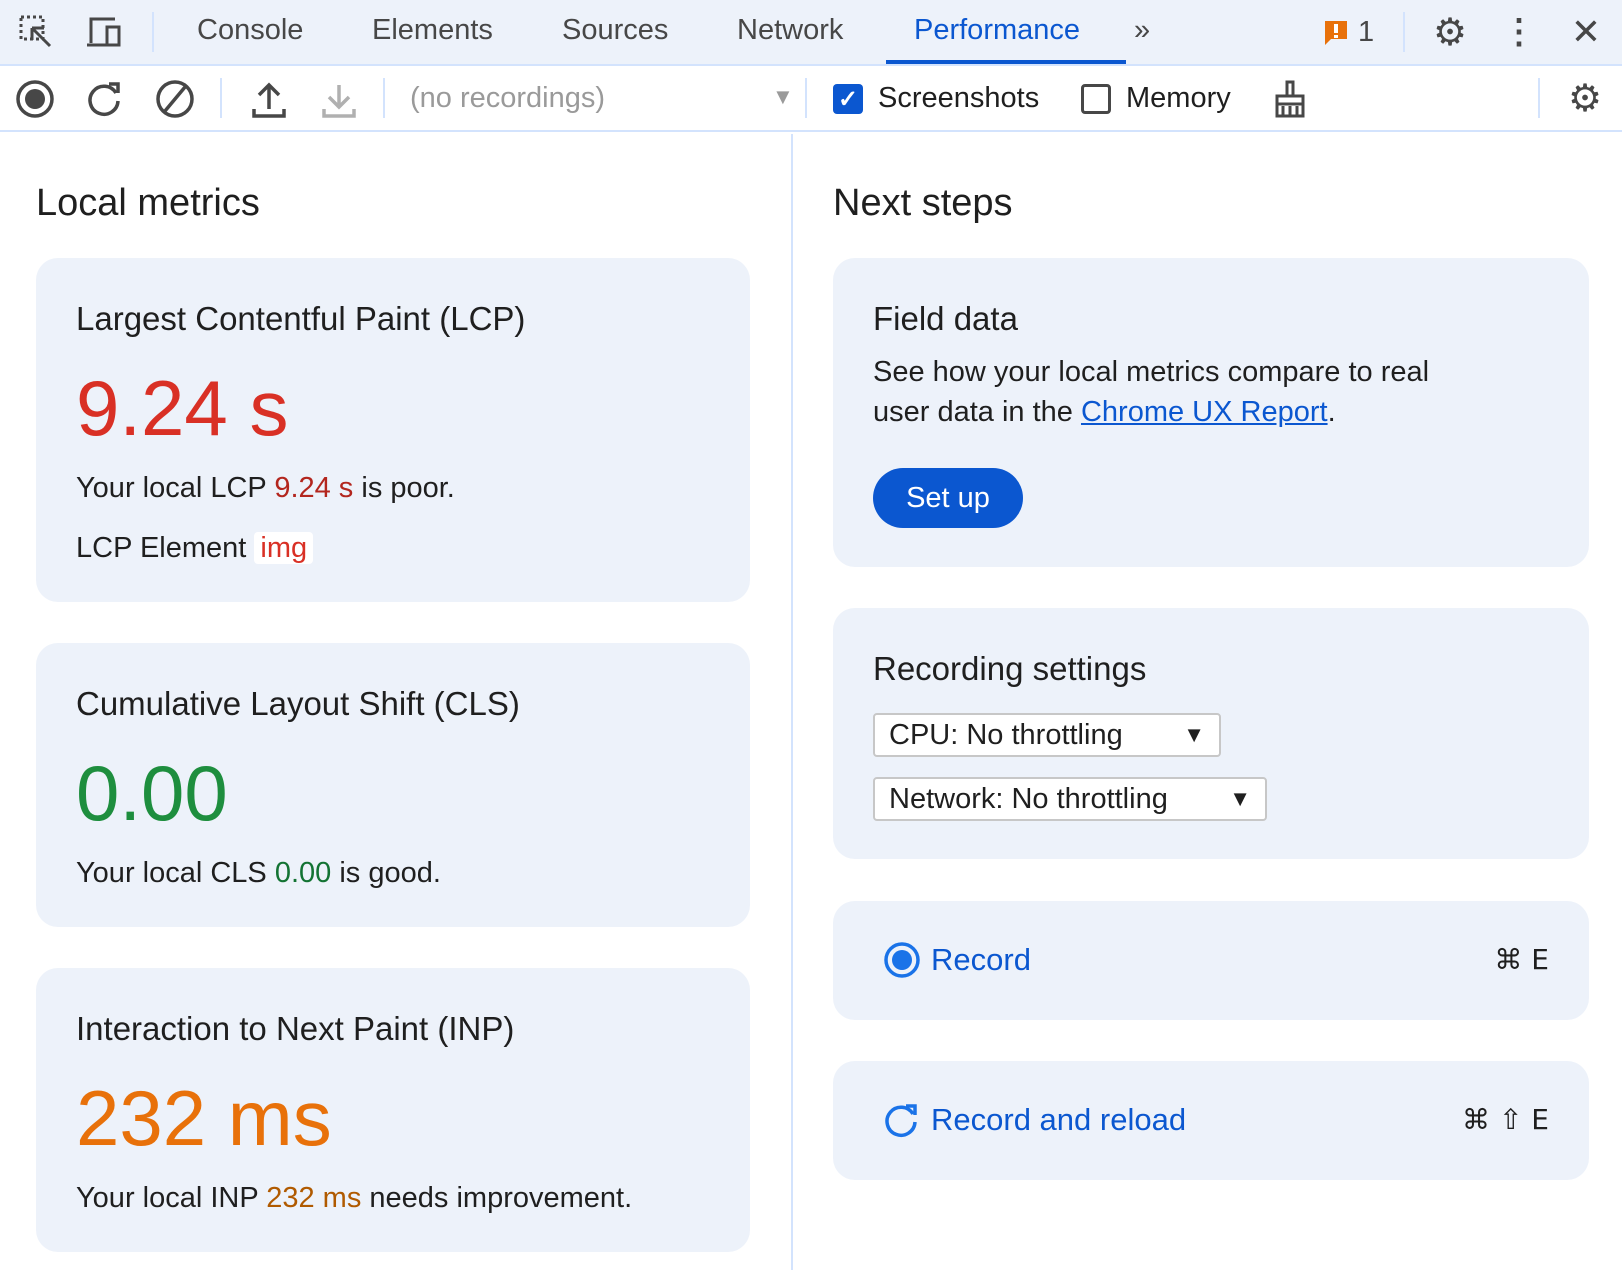 The height and width of the screenshot is (1270, 1622). I want to click on inp-value: 232 ms, so click(204, 1118).